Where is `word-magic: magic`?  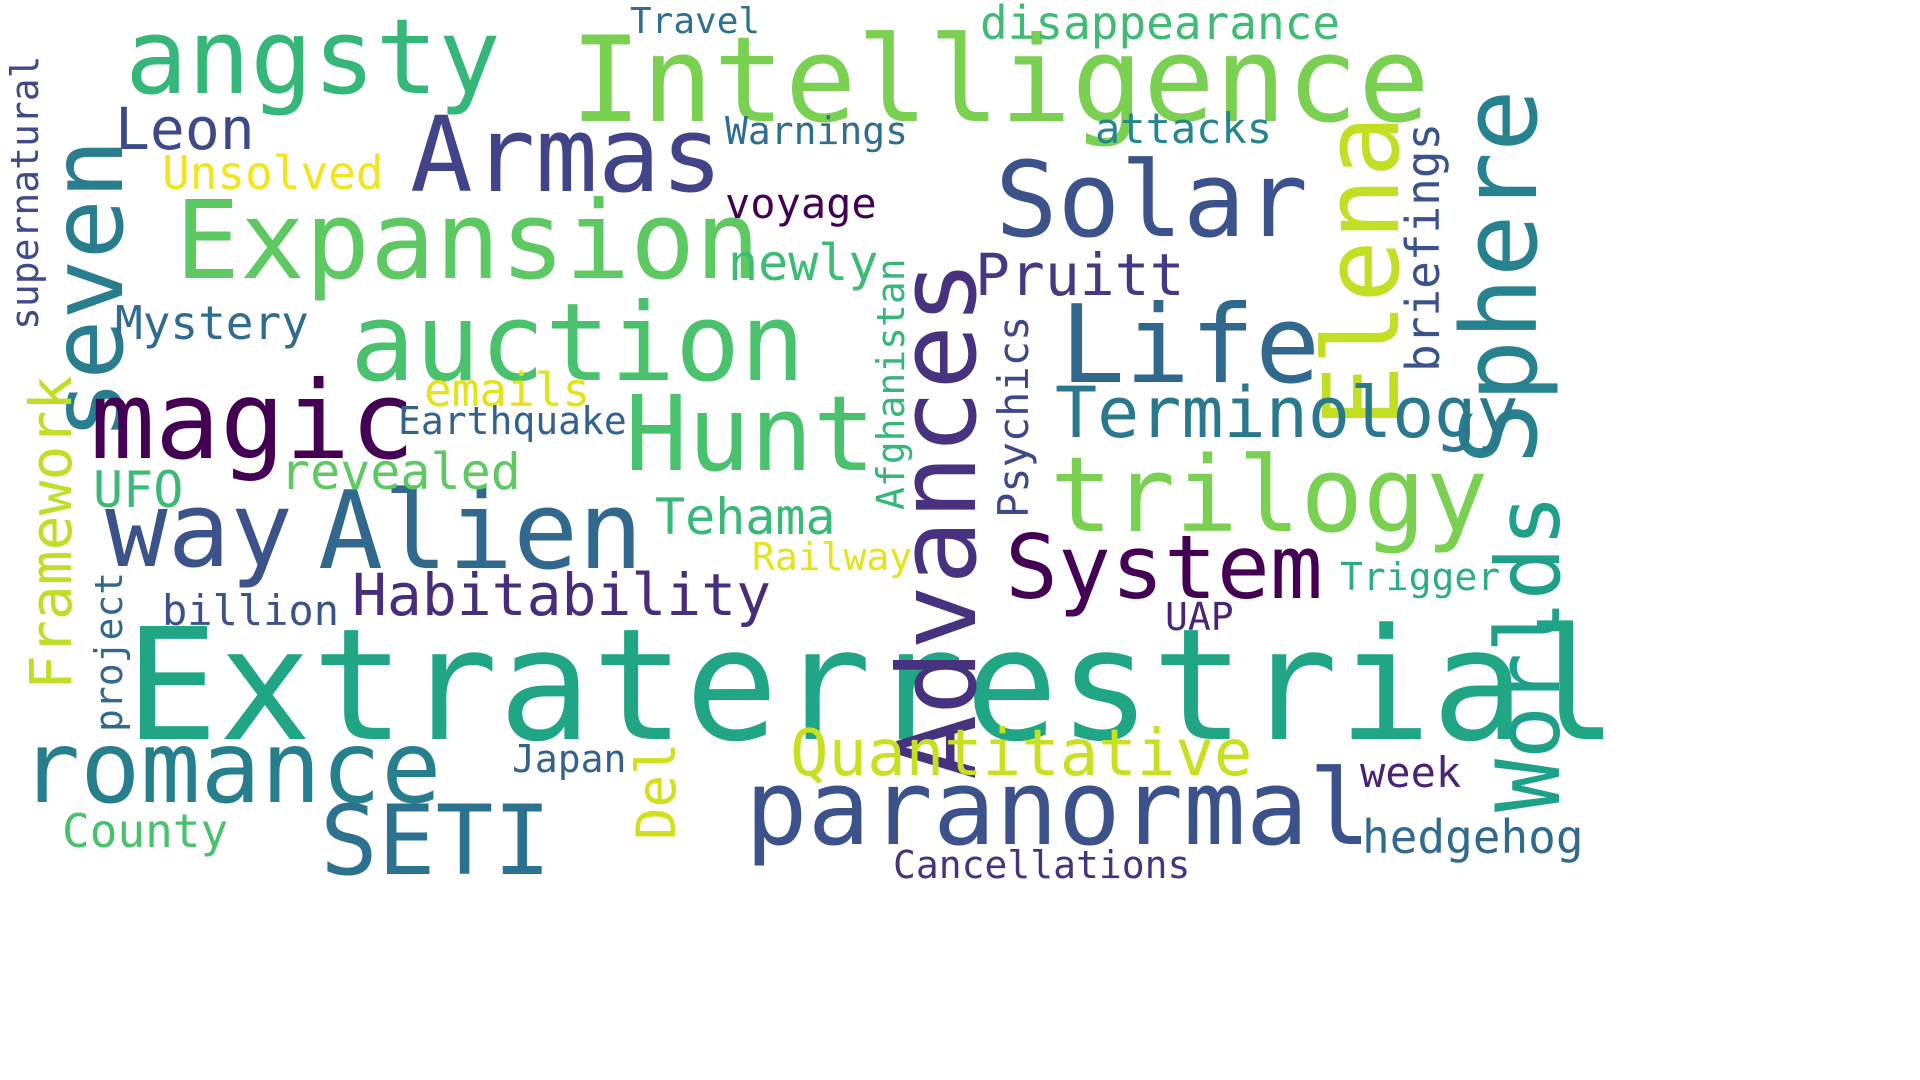 word-magic: magic is located at coordinates (253, 421).